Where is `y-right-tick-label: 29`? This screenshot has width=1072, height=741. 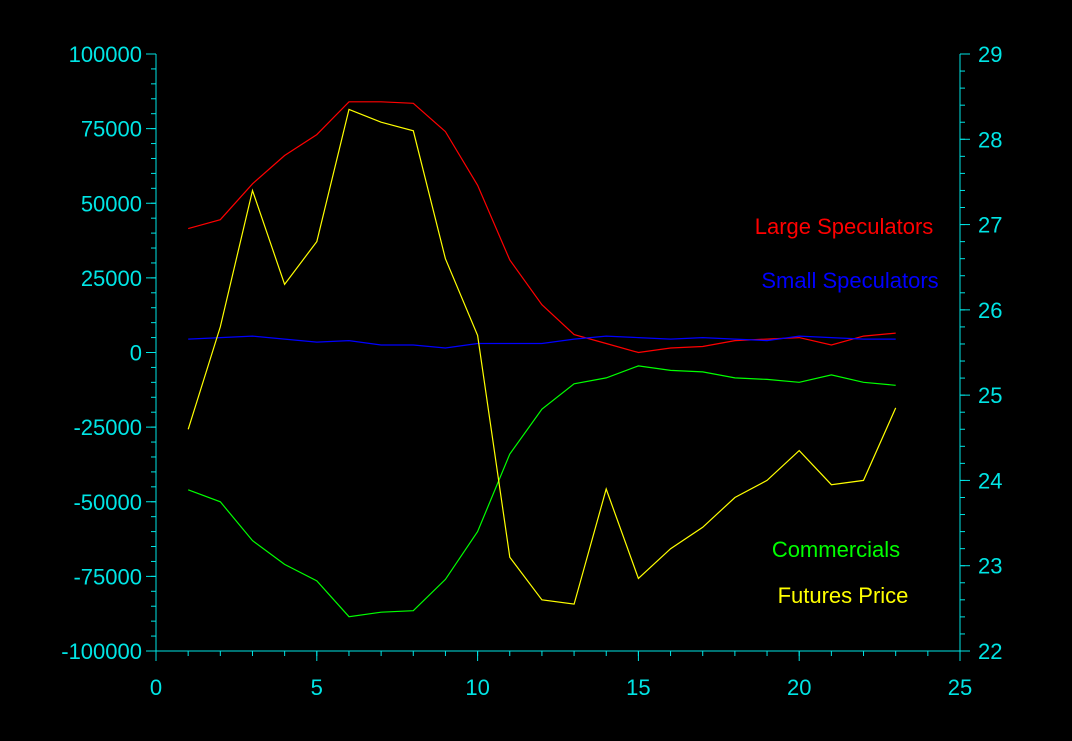
y-right-tick-label: 29 is located at coordinates (990, 54).